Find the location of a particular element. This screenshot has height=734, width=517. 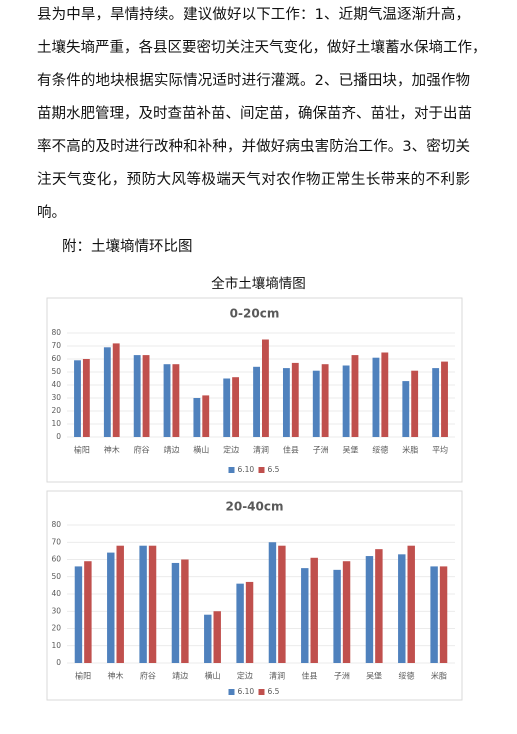

y-tick-label: 50 is located at coordinates (56, 576).